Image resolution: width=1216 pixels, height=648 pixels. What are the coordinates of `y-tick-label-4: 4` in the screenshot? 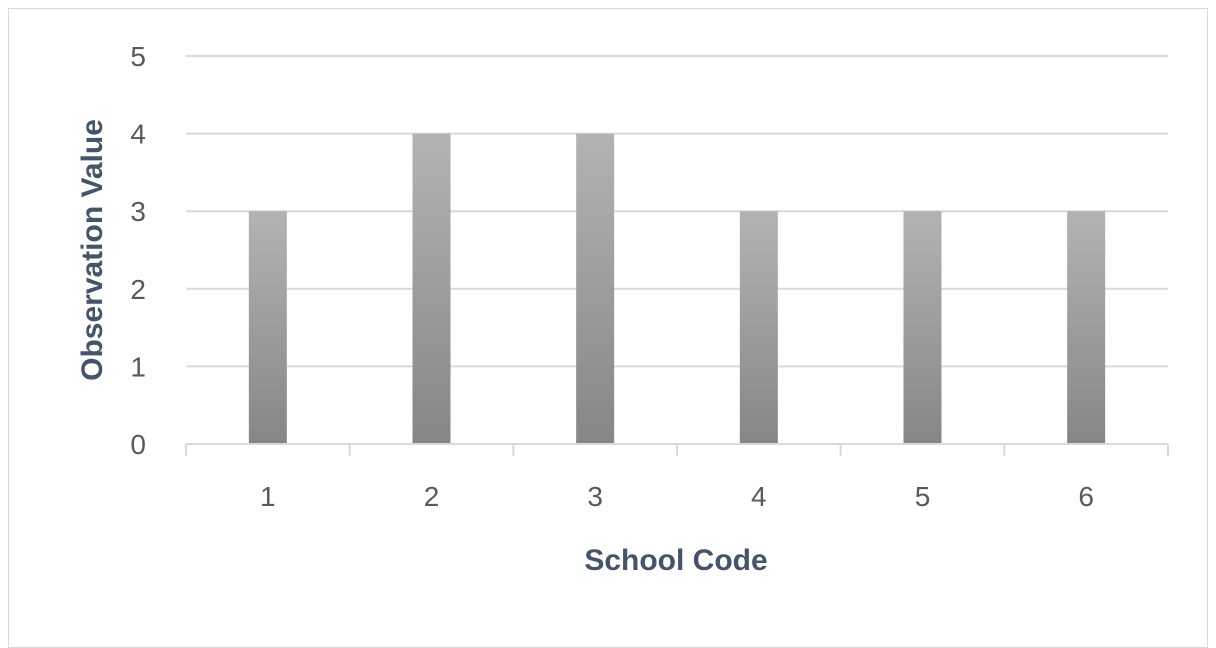 It's located at (138, 134).